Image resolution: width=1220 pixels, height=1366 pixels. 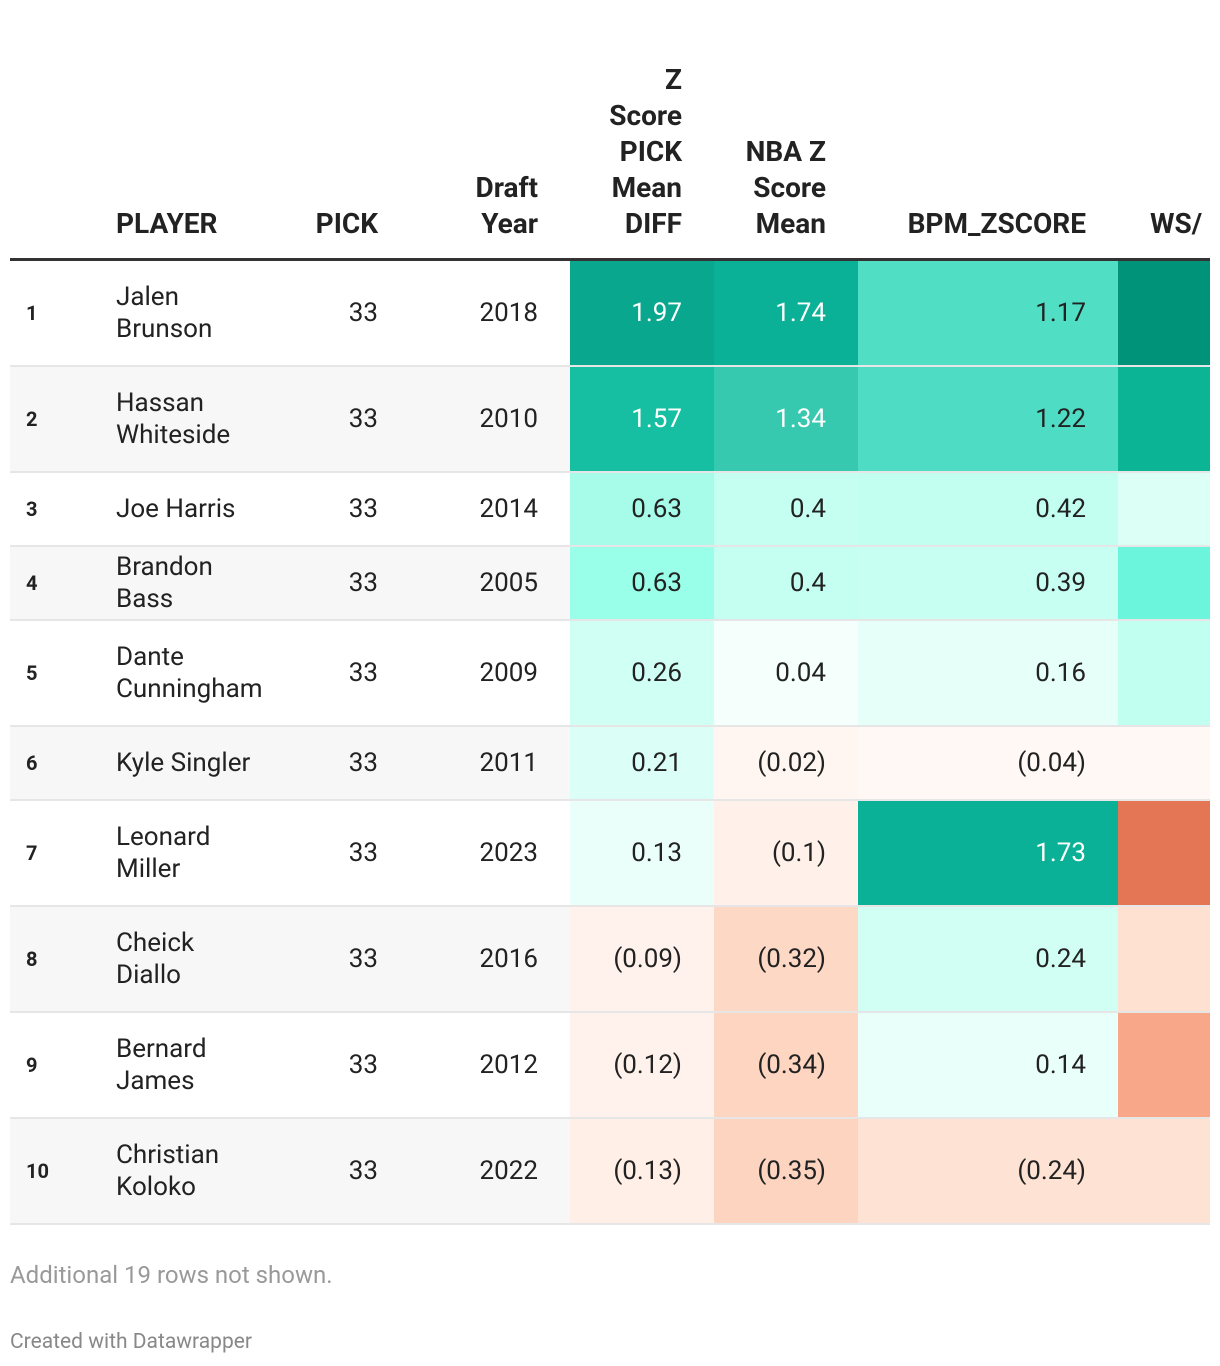 What do you see at coordinates (167, 223) in the screenshot?
I see `header-text: PLAYER` at bounding box center [167, 223].